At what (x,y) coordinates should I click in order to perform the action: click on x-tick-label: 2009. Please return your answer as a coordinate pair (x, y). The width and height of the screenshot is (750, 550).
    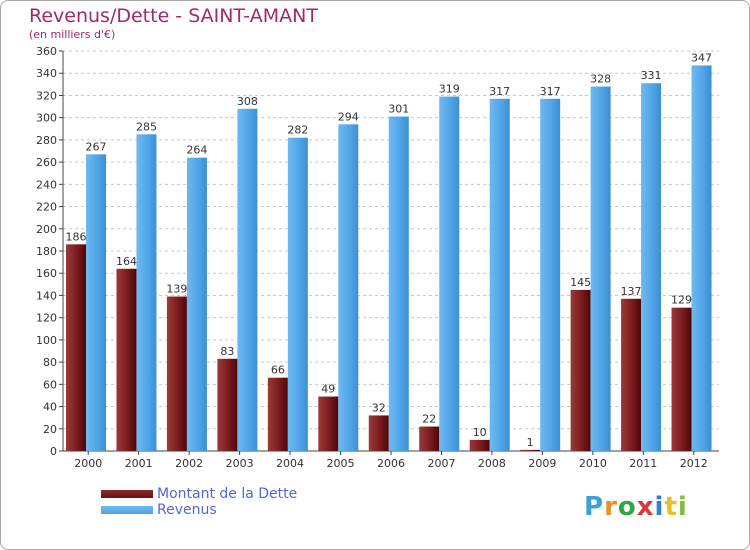
    Looking at the image, I should click on (542, 463).